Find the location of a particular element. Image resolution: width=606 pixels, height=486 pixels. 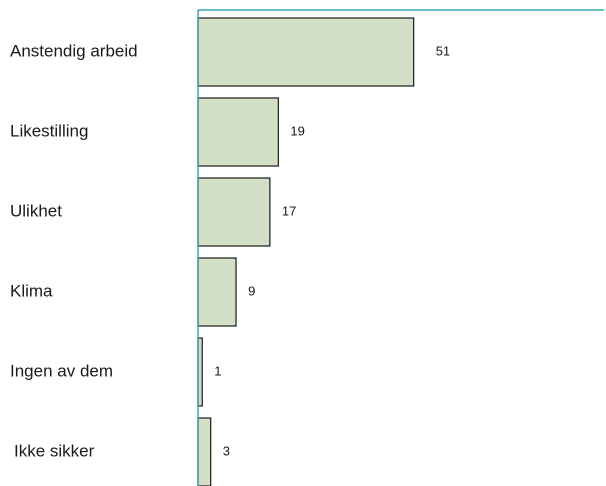

category-label-3: Klima is located at coordinates (31, 290).